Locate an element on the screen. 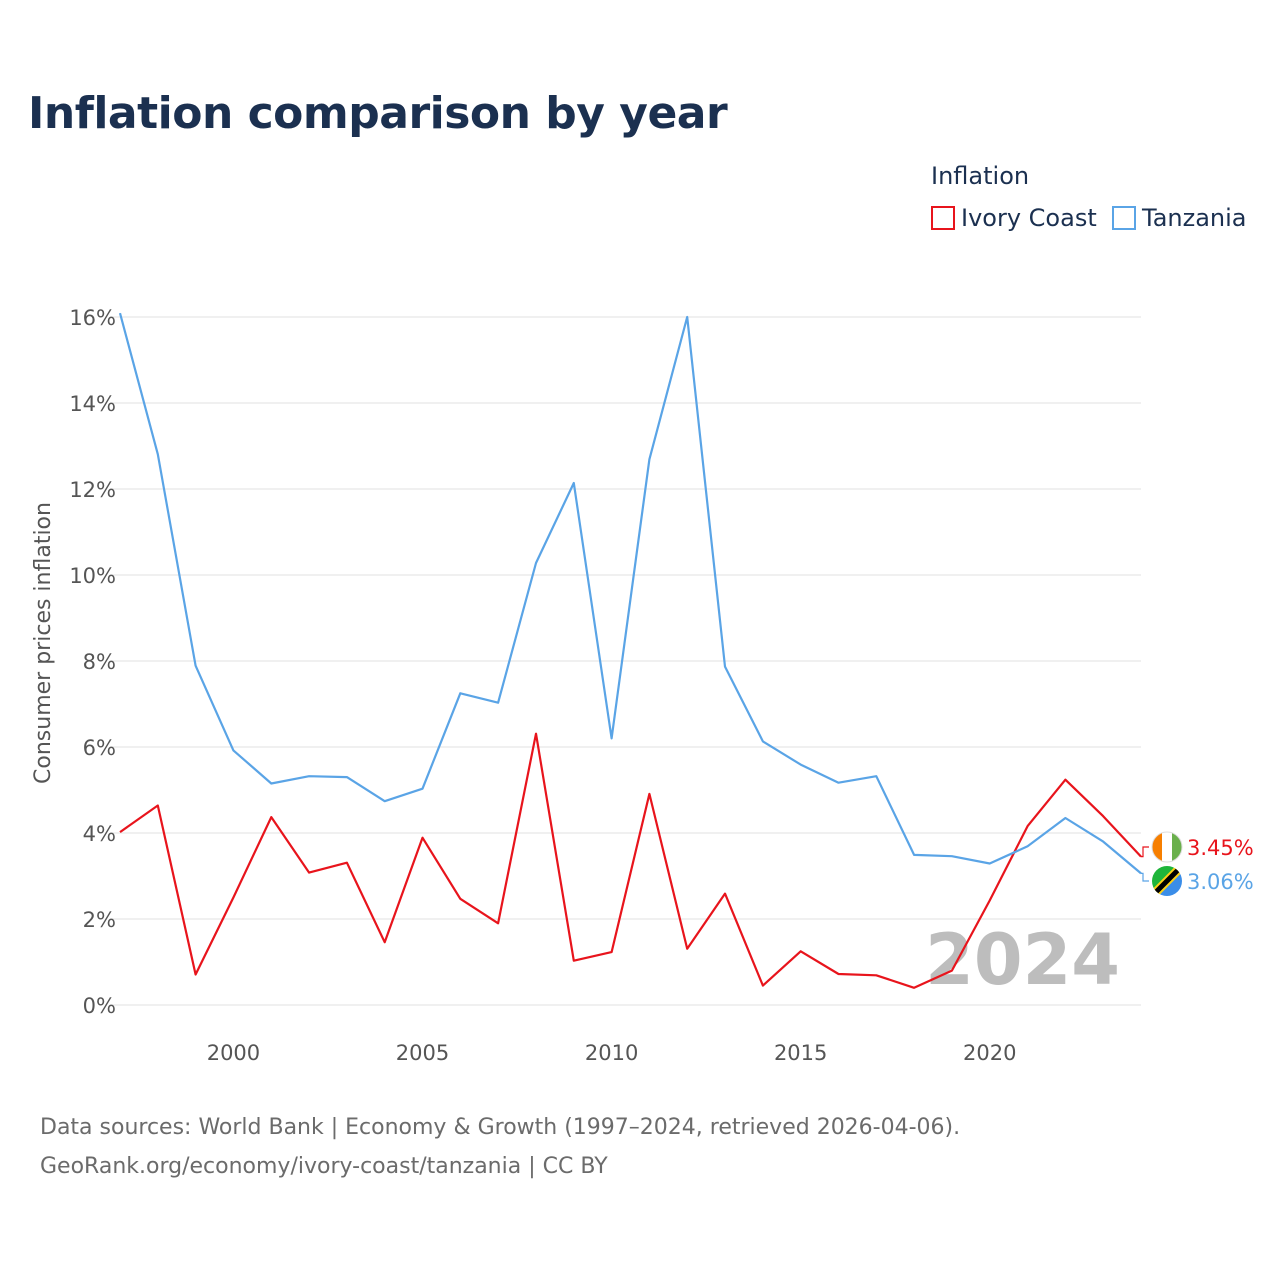 The width and height of the screenshot is (1280, 1280). y-axis-ticks: 0% 2% 4% 6% 8% 10% 12% 14% 16% is located at coordinates (92, 662).